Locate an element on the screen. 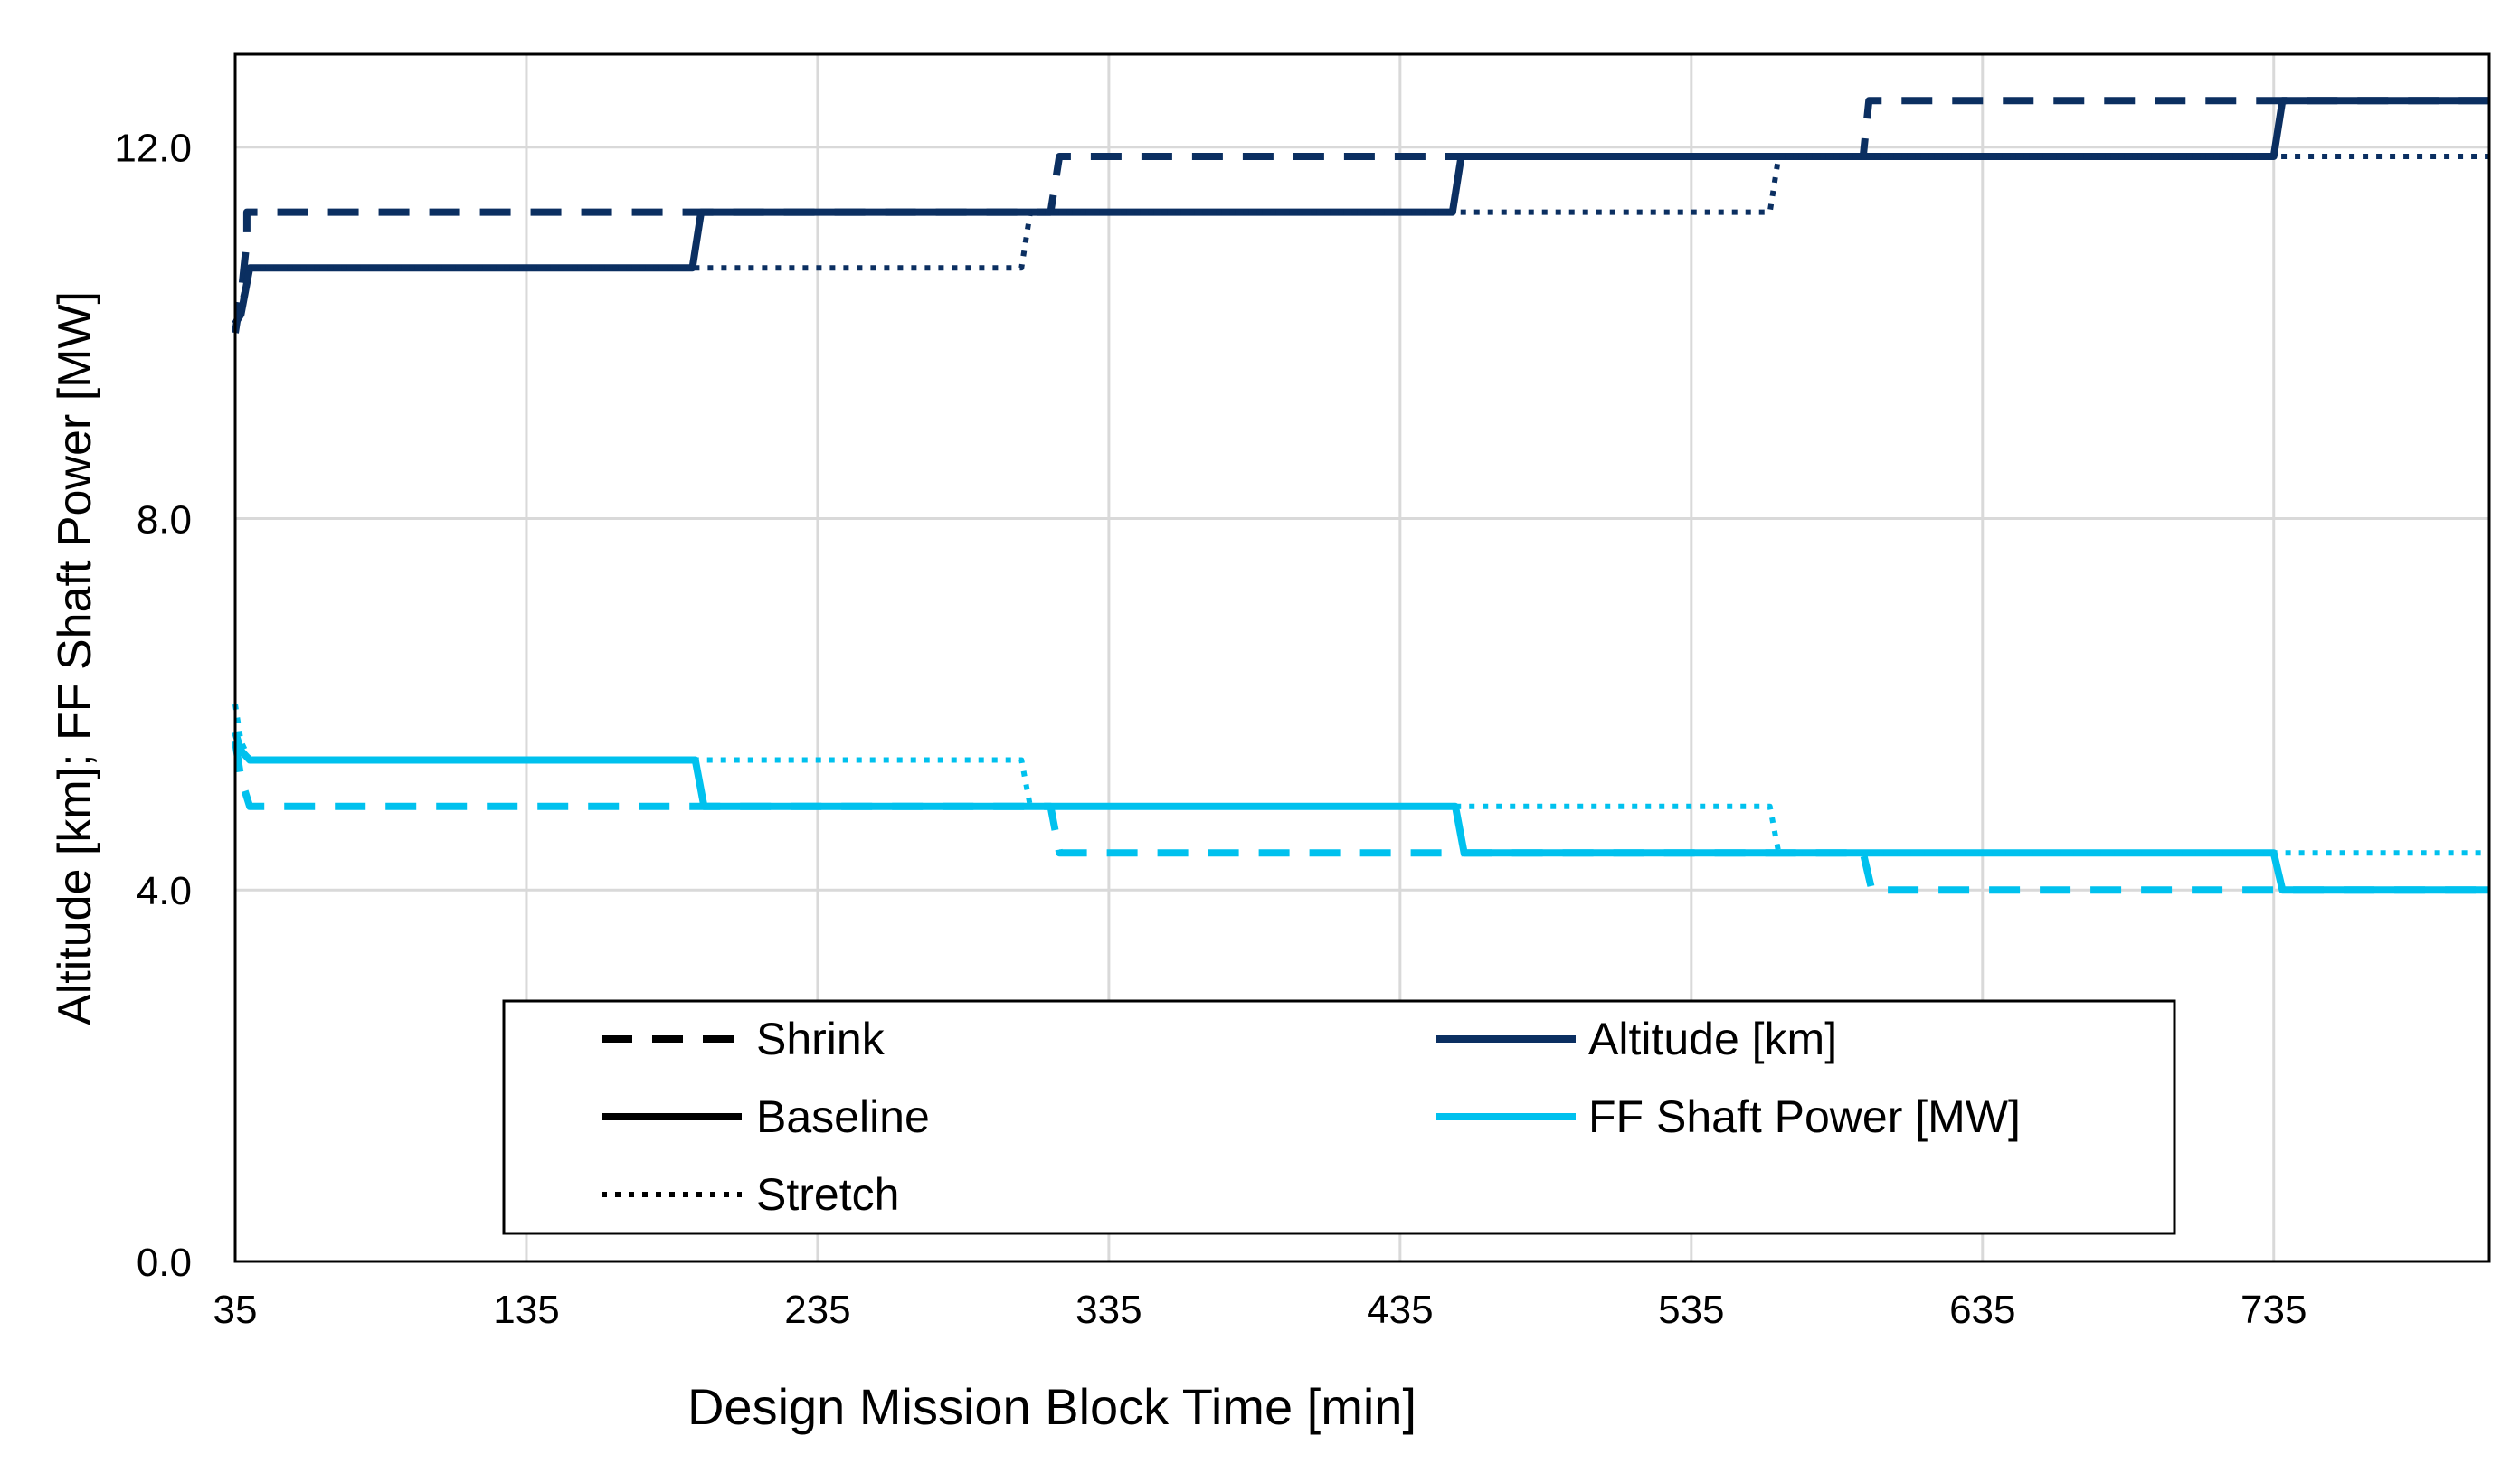 The image size is (2520, 1464). legend-label: Stretch is located at coordinates (828, 1194).